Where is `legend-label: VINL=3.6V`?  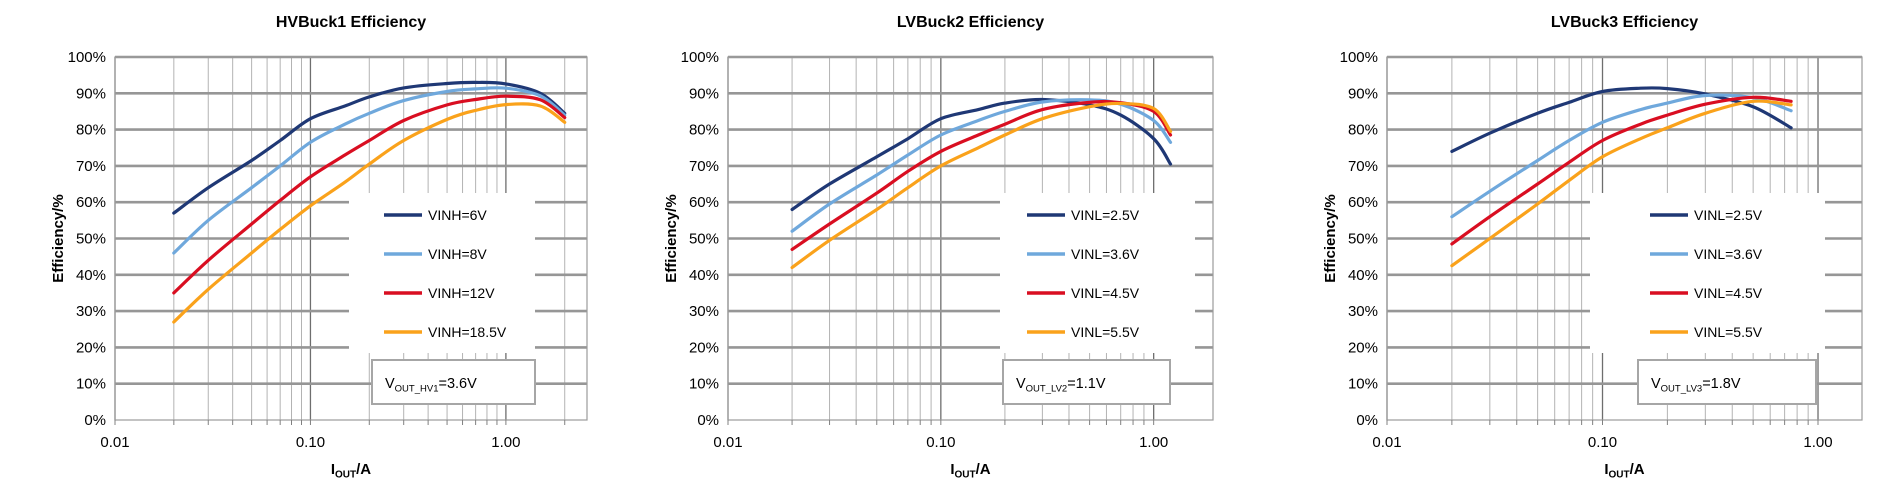
legend-label: VINL=3.6V is located at coordinates (1728, 254).